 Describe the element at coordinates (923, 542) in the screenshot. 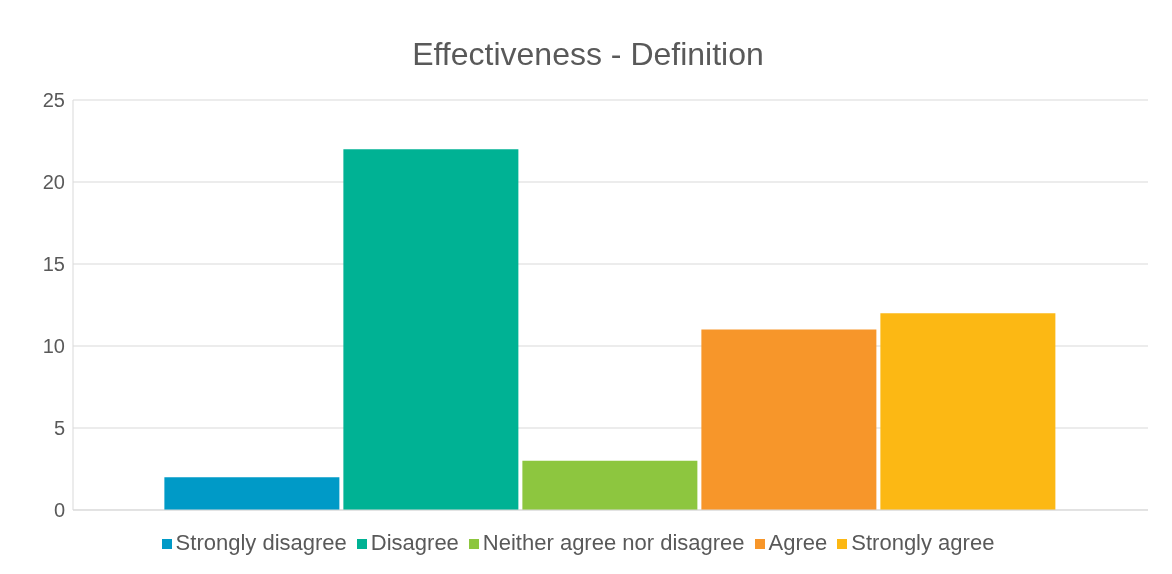

I see `legend-label: Strongly agree` at that location.